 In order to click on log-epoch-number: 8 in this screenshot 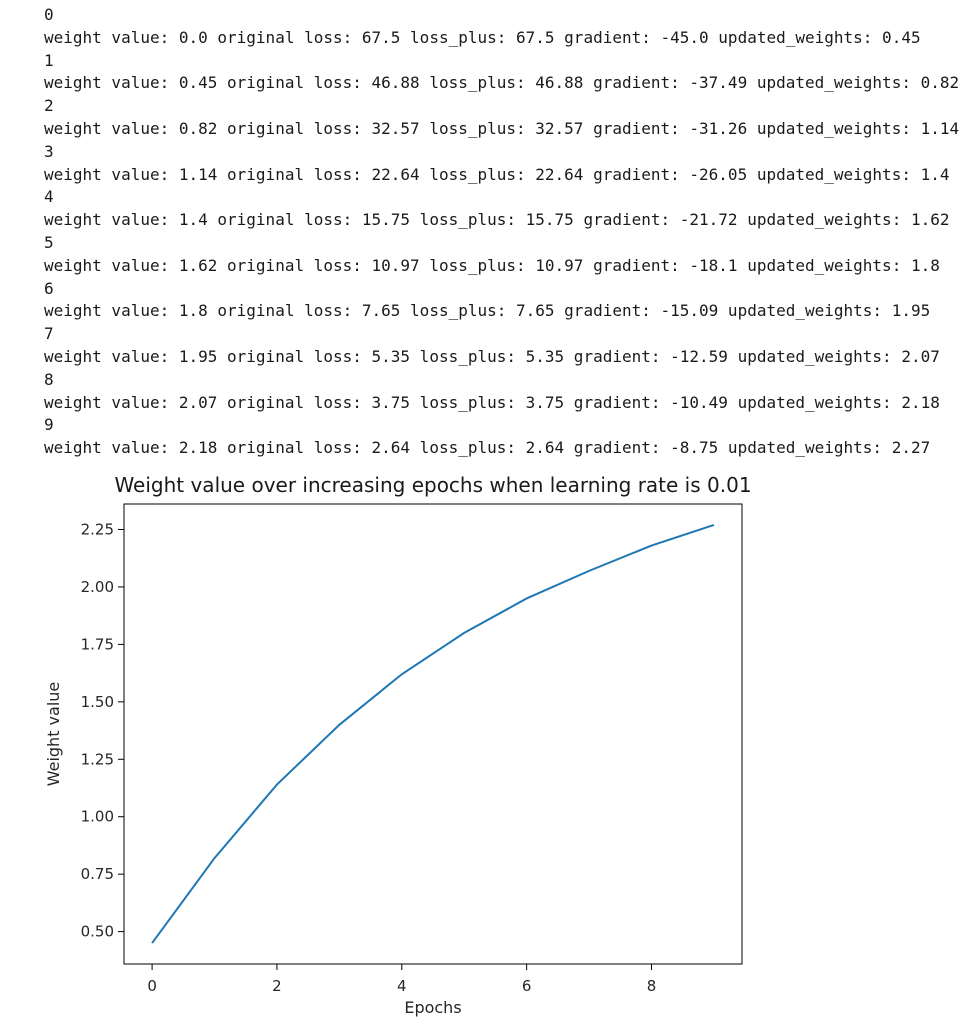, I will do `click(49, 379)`.